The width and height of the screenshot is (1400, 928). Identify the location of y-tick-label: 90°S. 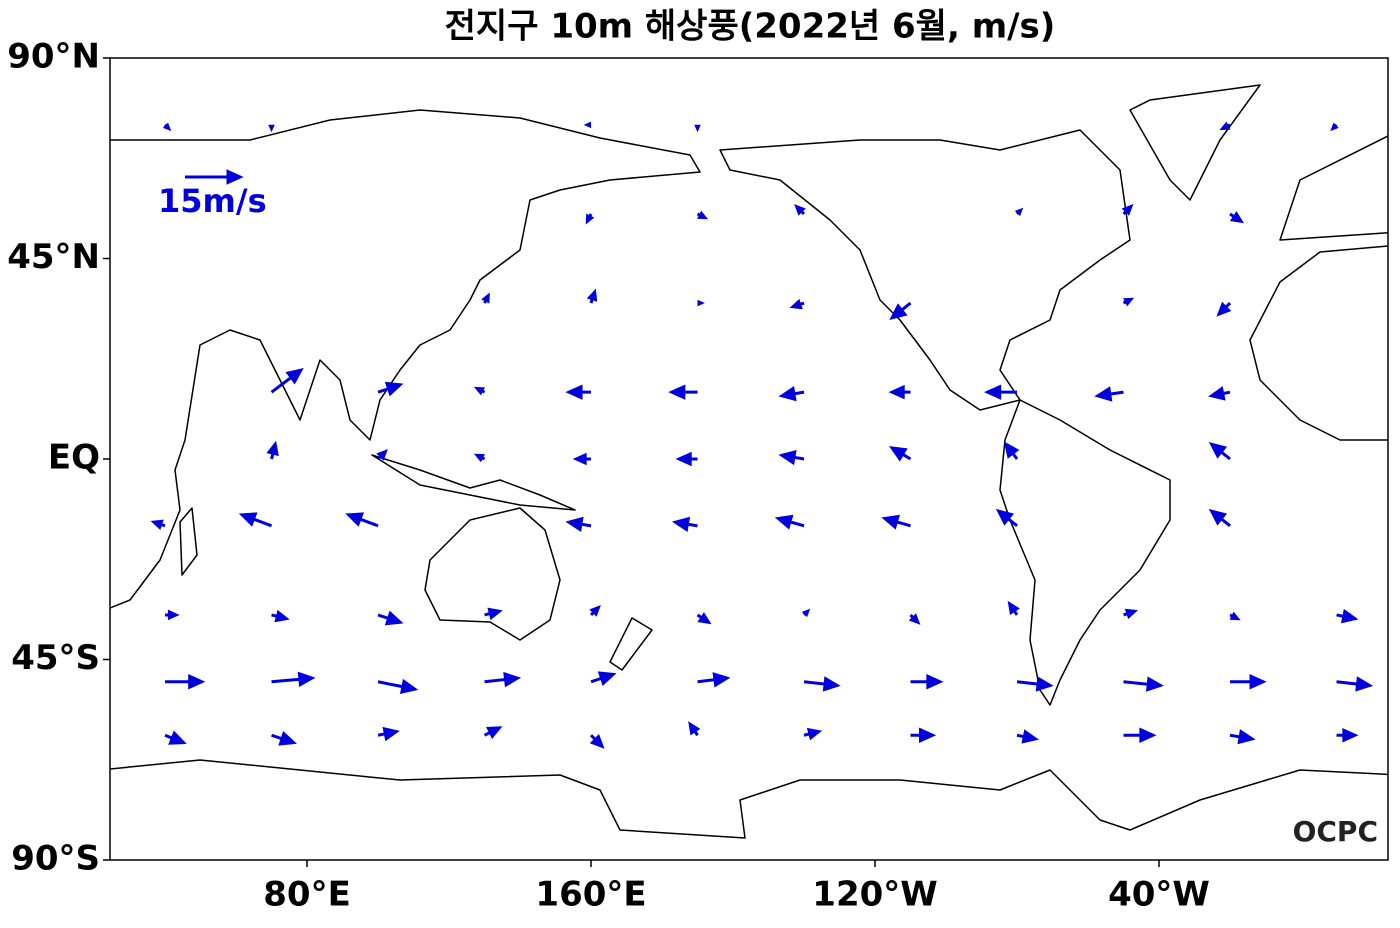
(55, 859).